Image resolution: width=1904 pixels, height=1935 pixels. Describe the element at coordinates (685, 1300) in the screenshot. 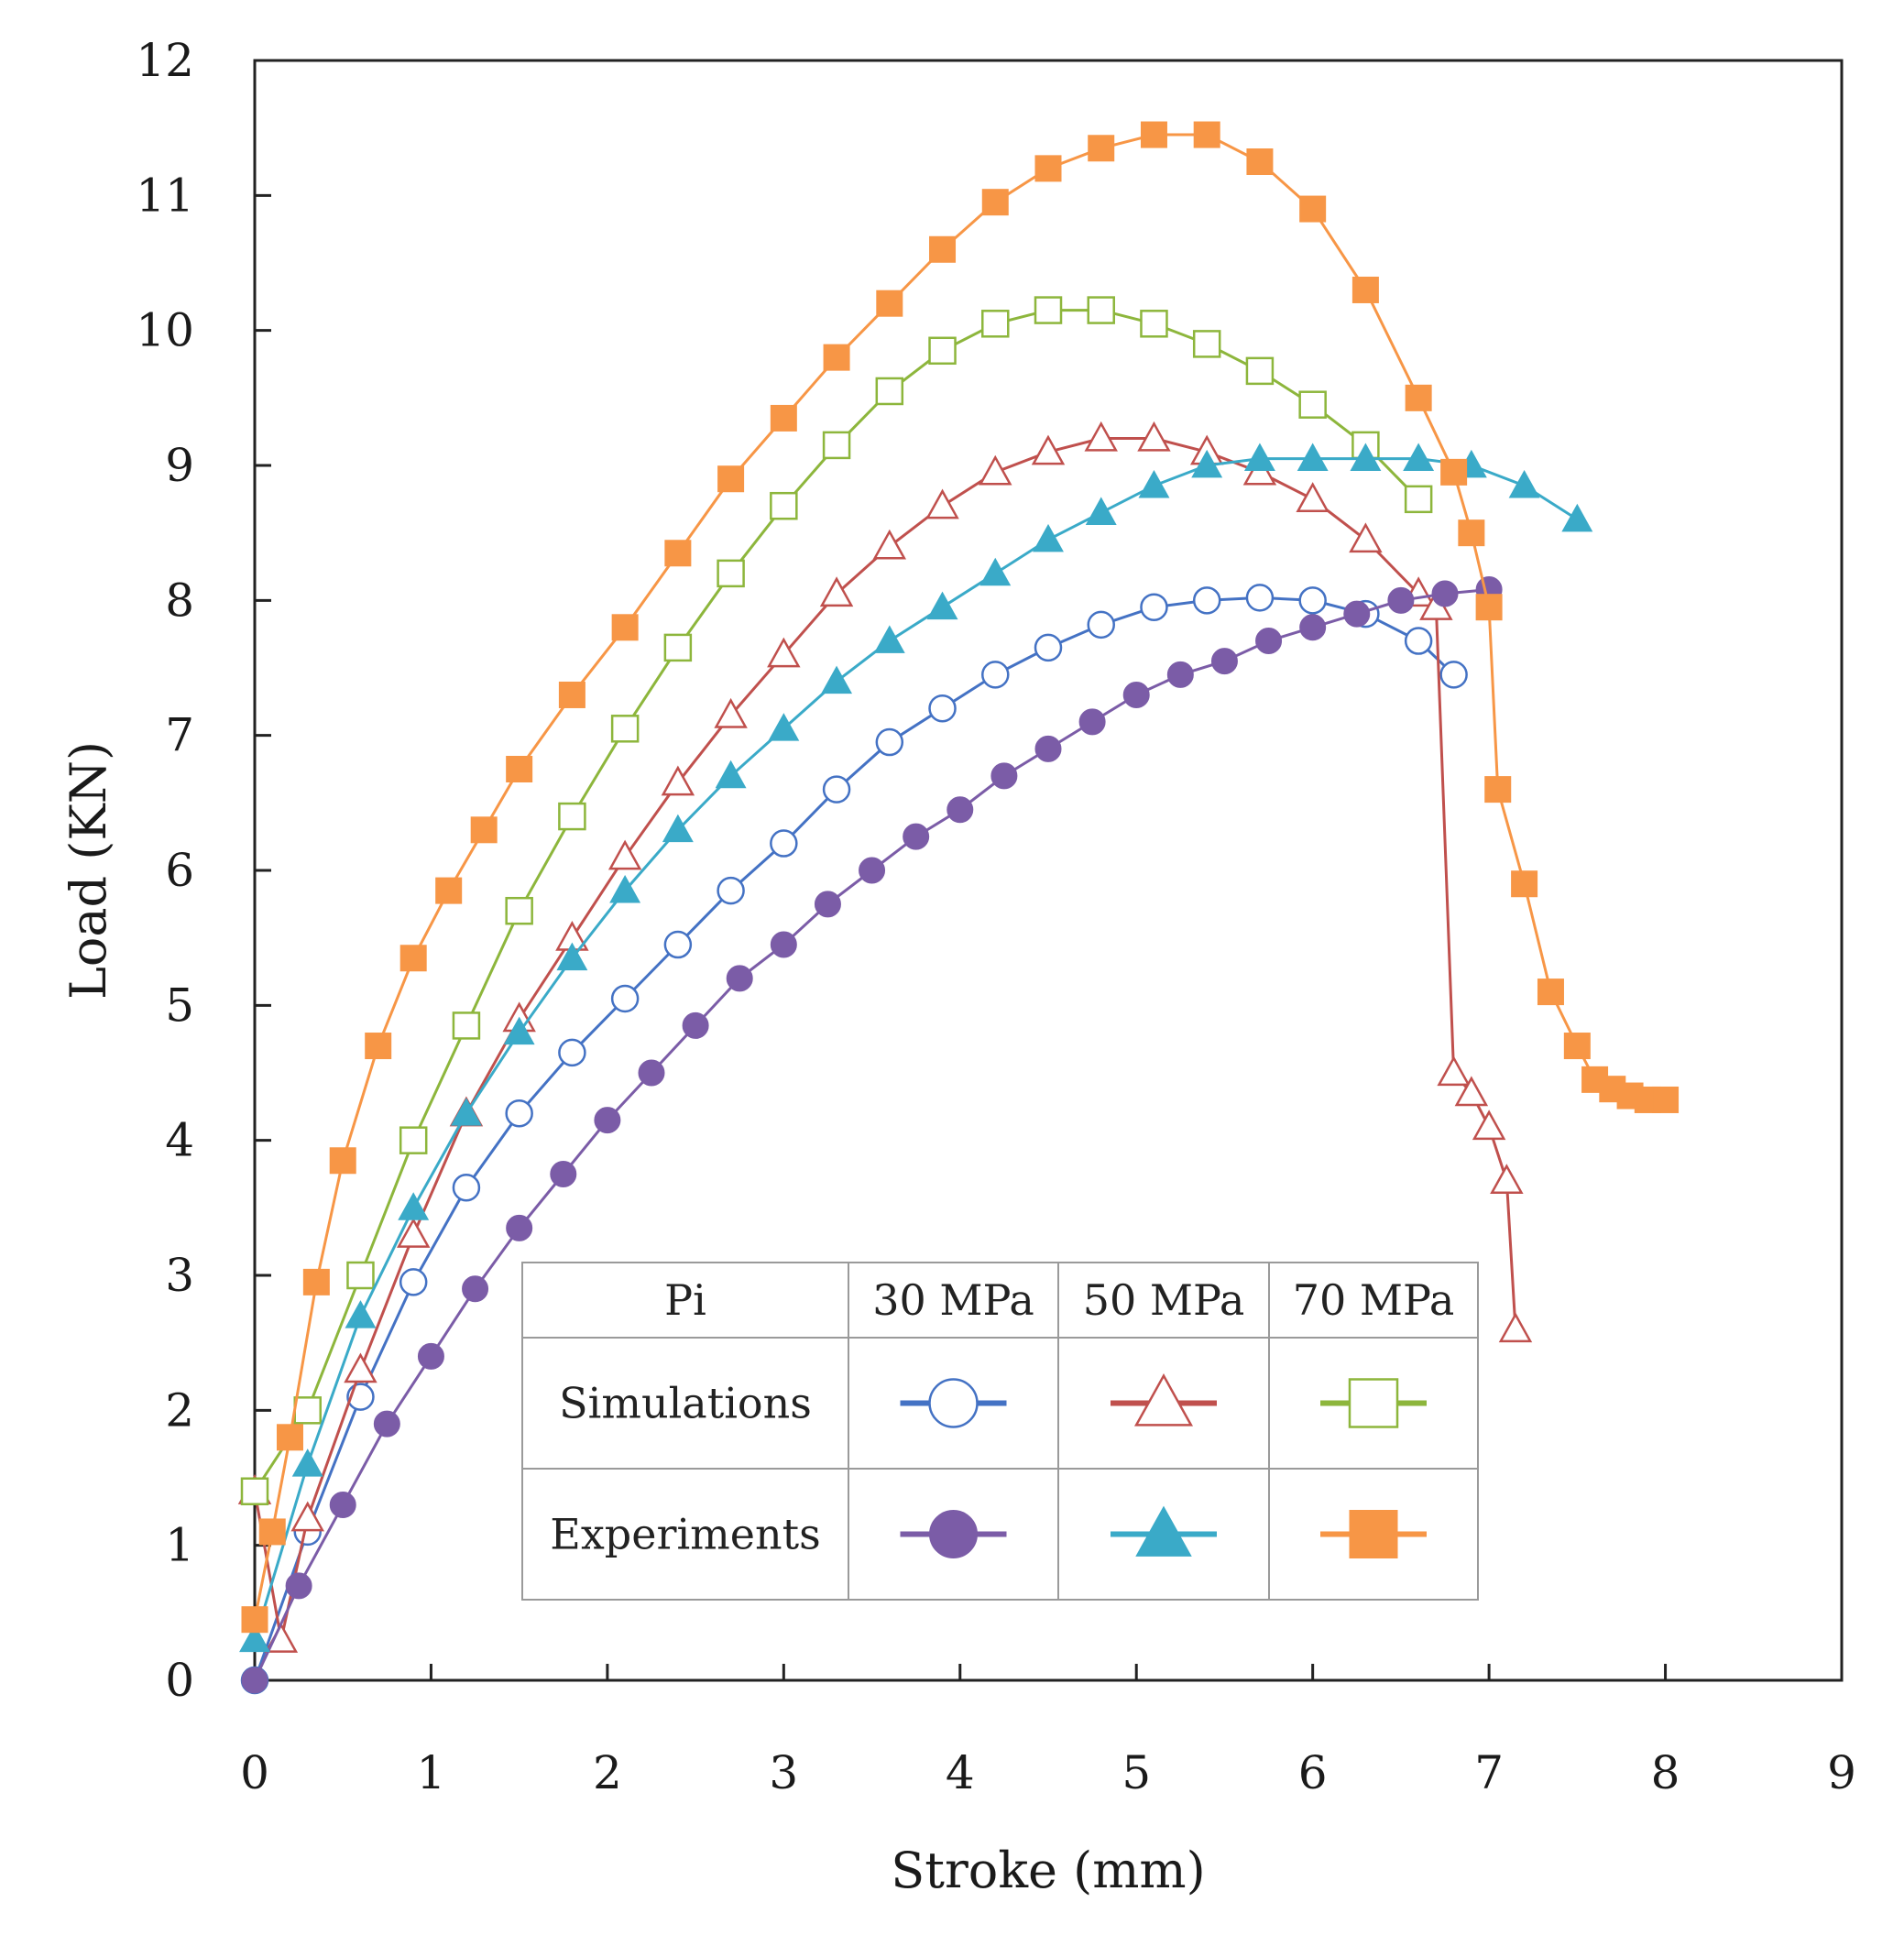

I see `legend-header-cell: Pi` at that location.